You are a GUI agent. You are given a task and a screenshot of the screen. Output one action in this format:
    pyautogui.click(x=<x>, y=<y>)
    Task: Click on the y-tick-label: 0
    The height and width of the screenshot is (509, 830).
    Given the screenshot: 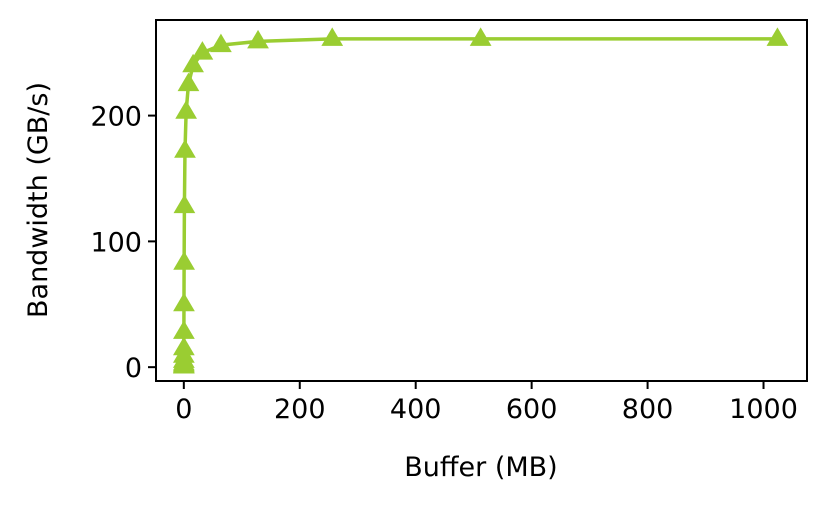 What is the action you would take?
    pyautogui.click(x=133, y=368)
    